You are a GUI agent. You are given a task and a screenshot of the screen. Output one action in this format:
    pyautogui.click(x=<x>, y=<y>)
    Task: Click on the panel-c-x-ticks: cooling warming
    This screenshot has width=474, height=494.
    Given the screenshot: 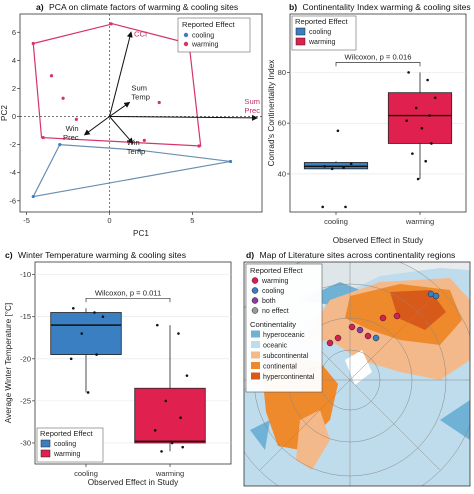 What is the action you would take?
    pyautogui.click(x=129, y=471)
    